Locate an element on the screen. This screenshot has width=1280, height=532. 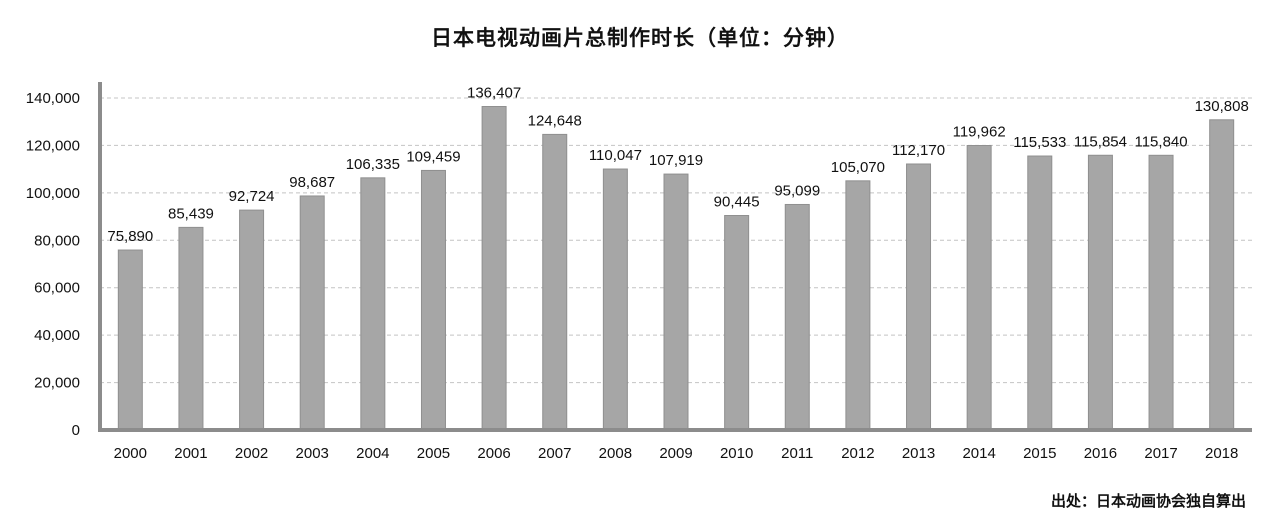
data-label: 85,439 is located at coordinates (191, 213).